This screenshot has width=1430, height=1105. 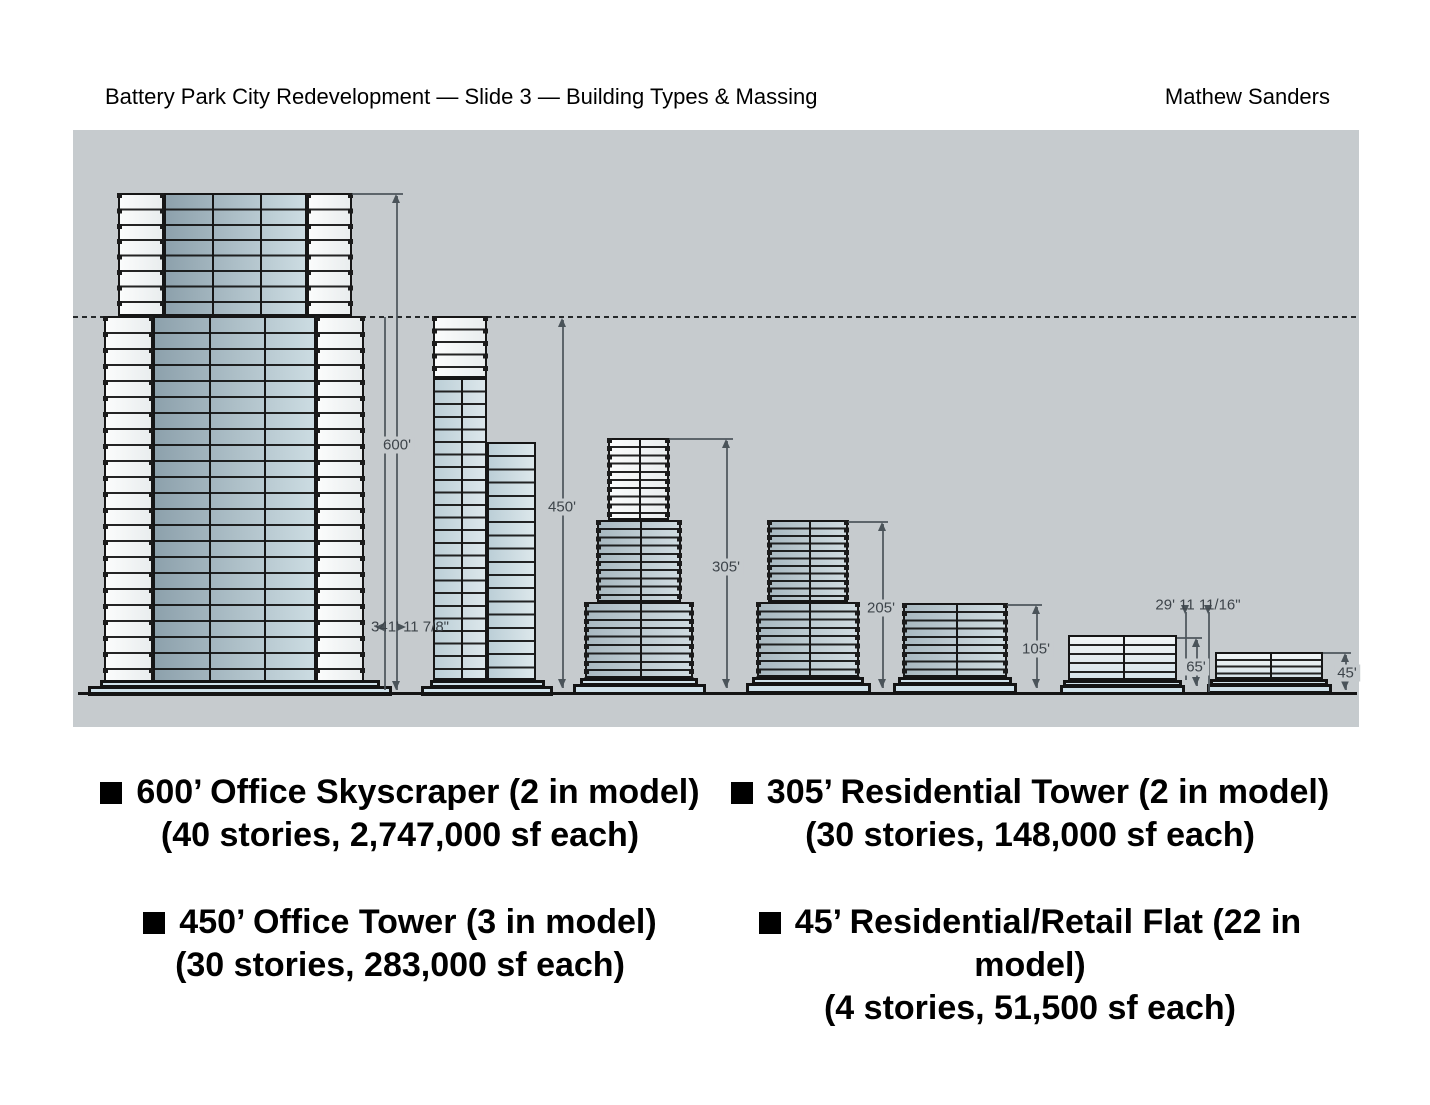 What do you see at coordinates (235, 254) in the screenshot?
I see `b600-upper-core` at bounding box center [235, 254].